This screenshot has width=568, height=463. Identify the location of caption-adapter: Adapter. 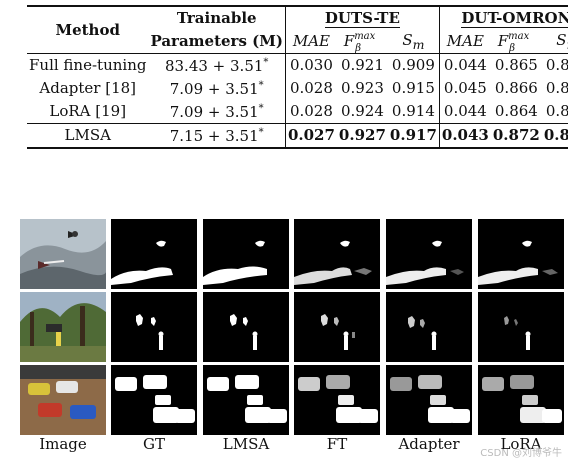
(429, 444).